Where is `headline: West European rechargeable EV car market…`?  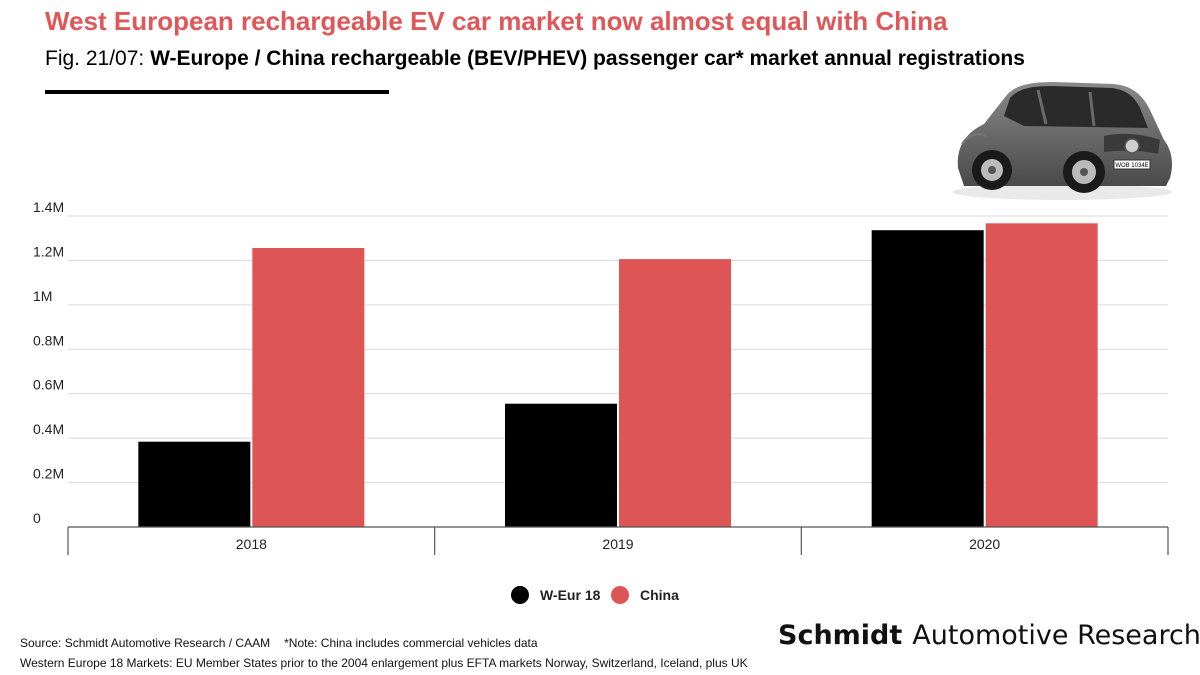 headline: West European rechargeable EV car market… is located at coordinates (496, 21).